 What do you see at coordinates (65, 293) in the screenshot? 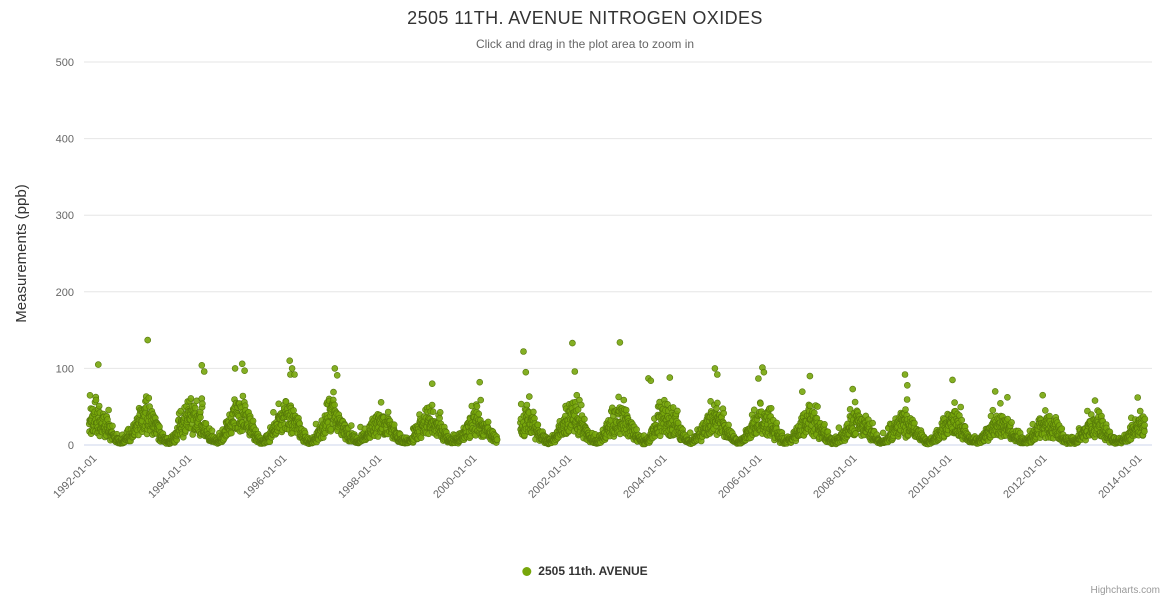
I see `svg-text: 200` at bounding box center [65, 293].